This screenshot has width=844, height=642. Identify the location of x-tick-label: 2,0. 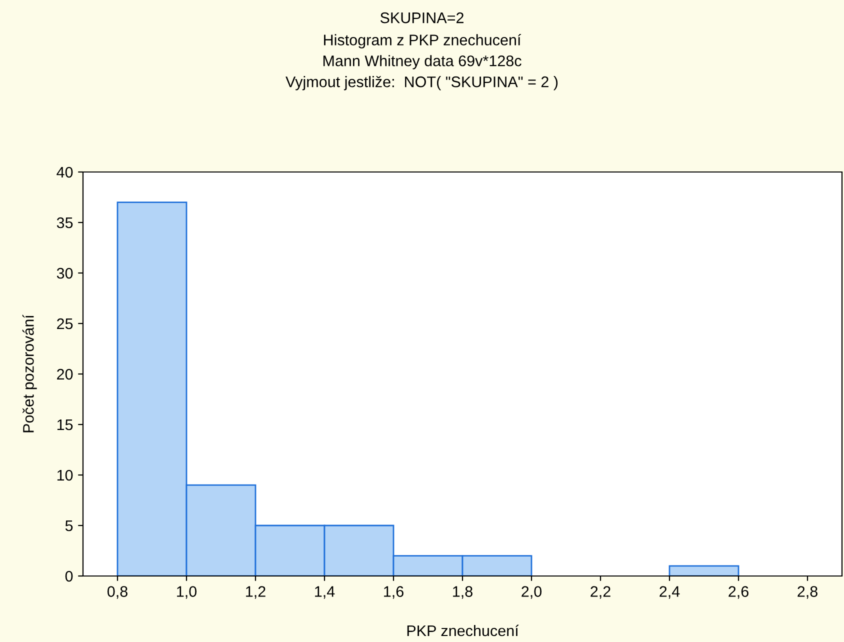
(532, 592).